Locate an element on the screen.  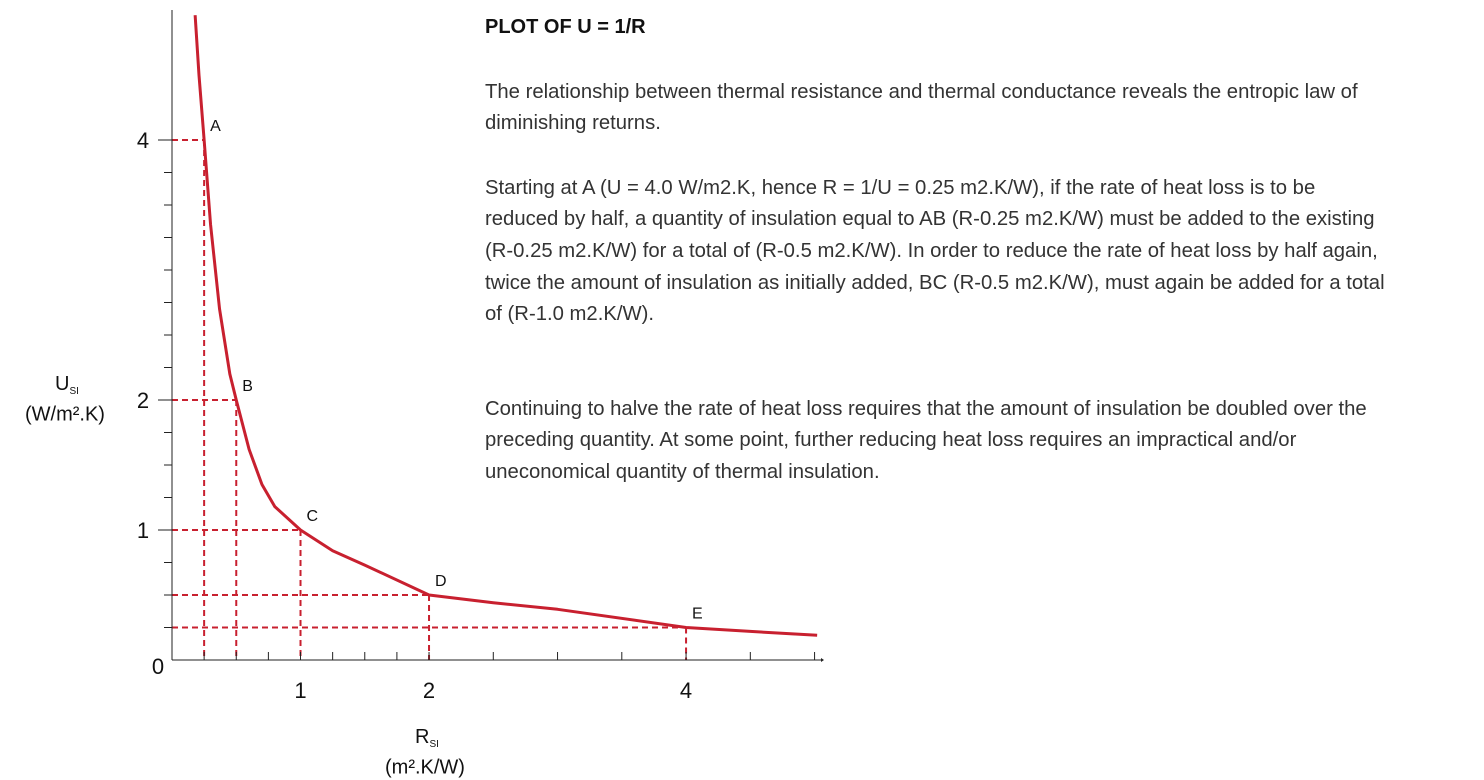
y-tick-label: 1 is located at coordinates (143, 530).